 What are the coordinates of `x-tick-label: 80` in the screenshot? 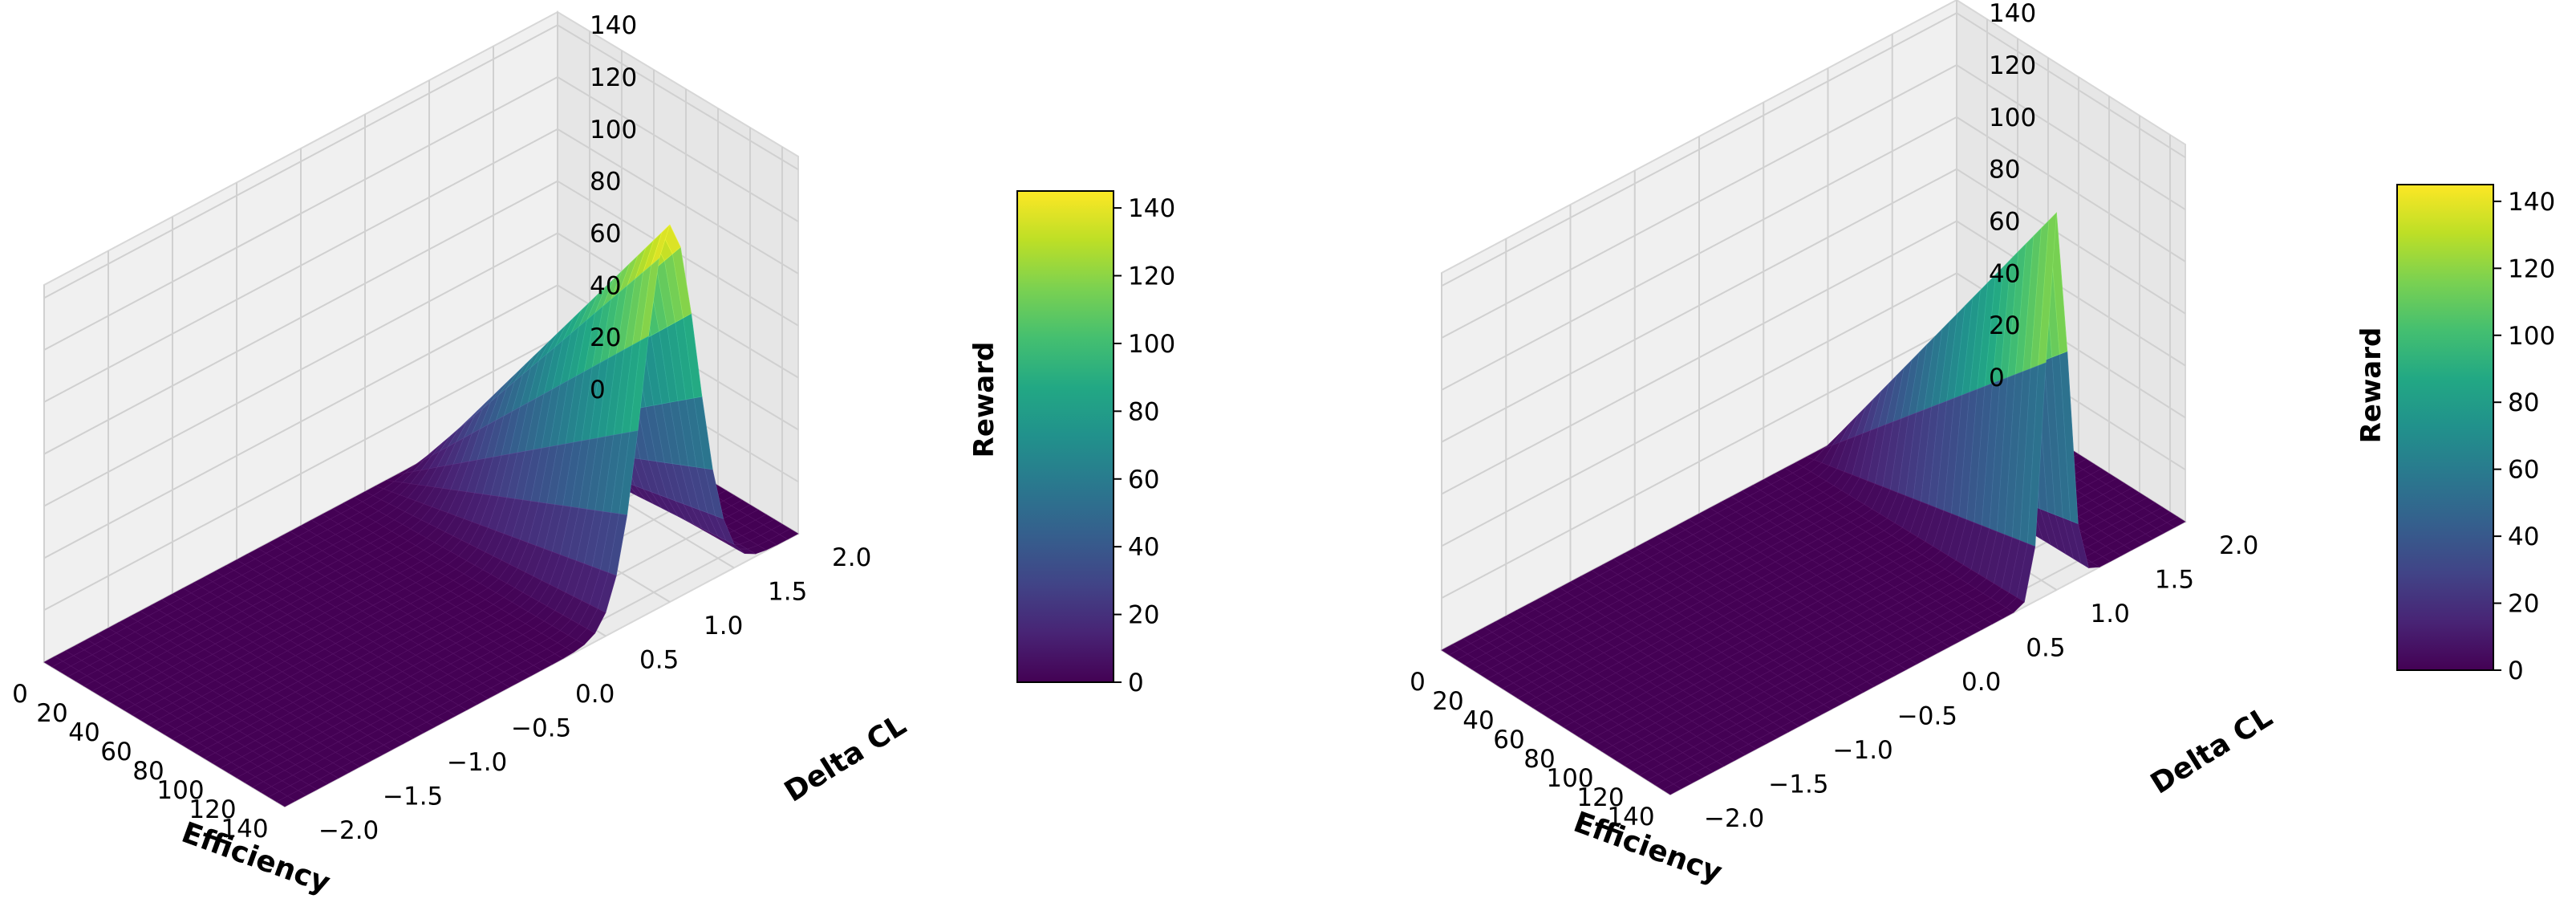 It's located at (148, 771).